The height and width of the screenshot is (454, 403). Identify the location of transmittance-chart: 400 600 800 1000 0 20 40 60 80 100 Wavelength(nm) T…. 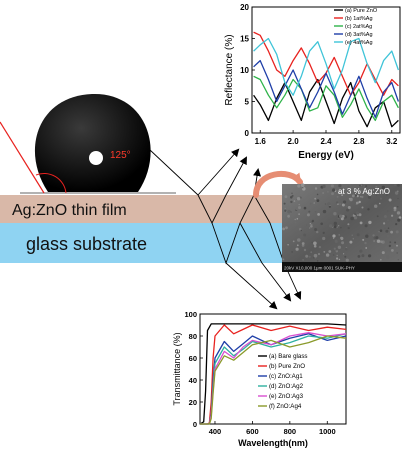
(259, 379).